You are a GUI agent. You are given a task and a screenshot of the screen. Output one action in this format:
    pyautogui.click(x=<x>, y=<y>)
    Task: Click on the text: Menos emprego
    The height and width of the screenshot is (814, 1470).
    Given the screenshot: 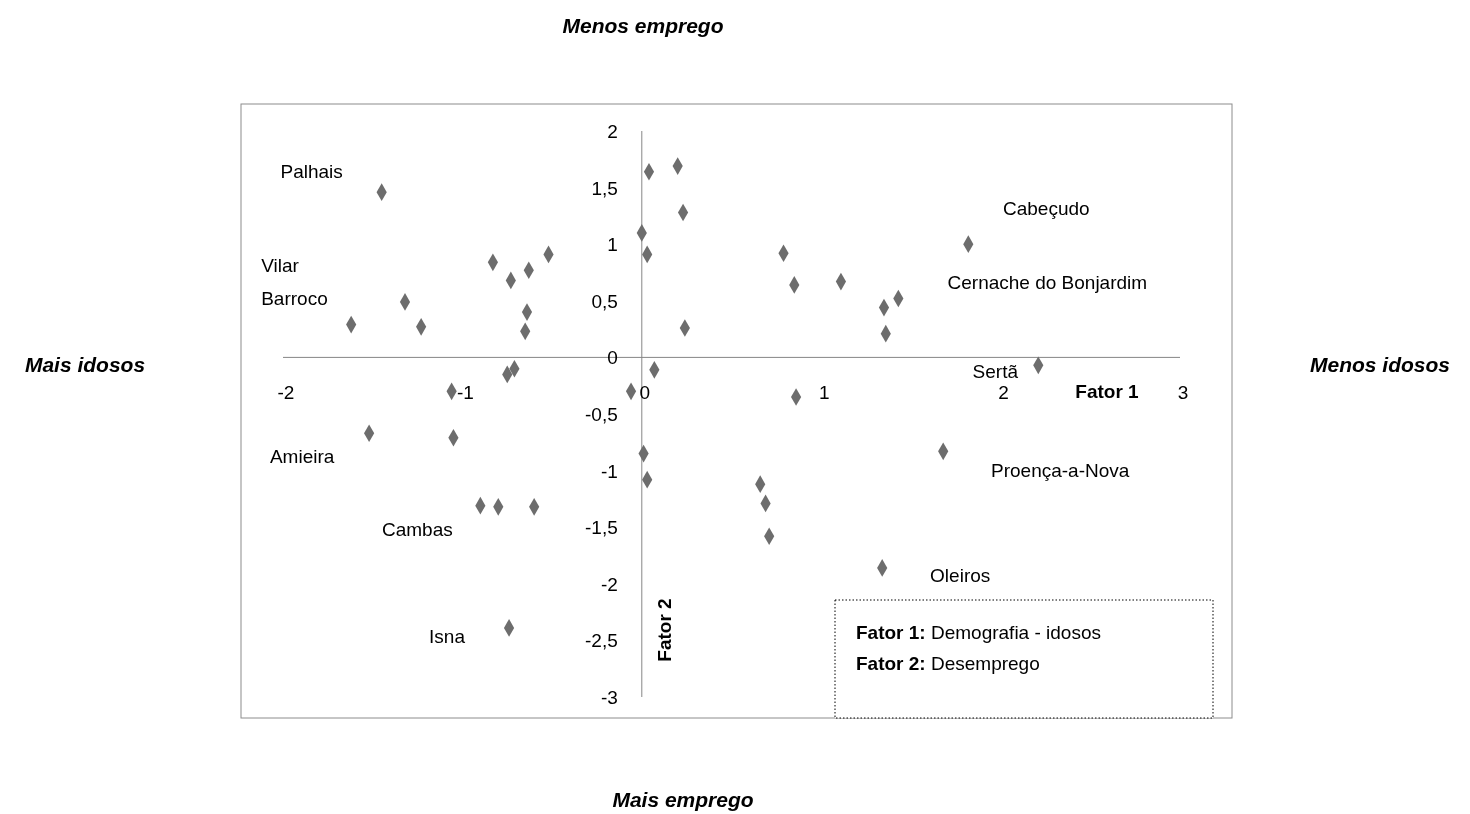 What is the action you would take?
    pyautogui.click(x=643, y=25)
    